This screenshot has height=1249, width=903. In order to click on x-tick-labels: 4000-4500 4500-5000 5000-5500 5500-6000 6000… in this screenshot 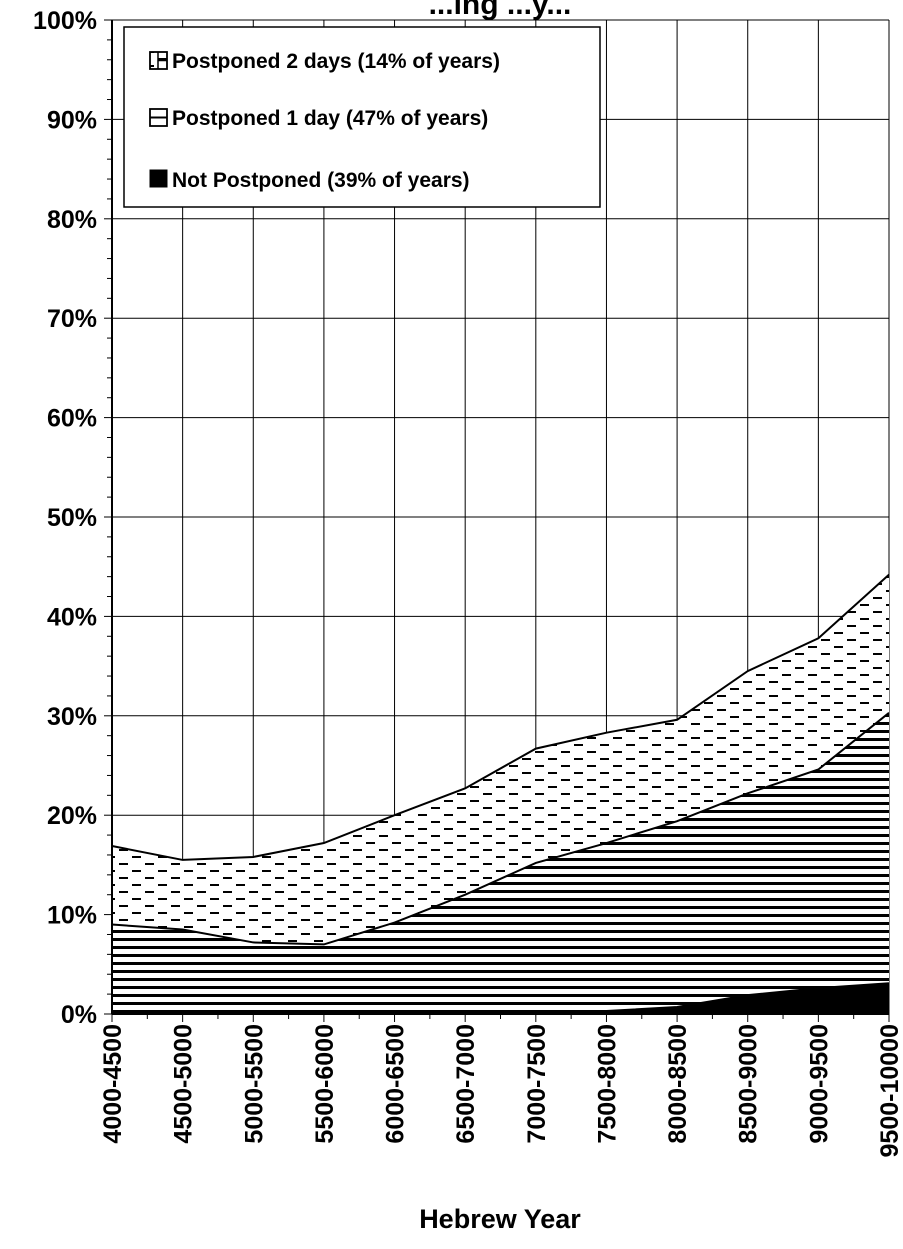, I will do `click(501, 1090)`.